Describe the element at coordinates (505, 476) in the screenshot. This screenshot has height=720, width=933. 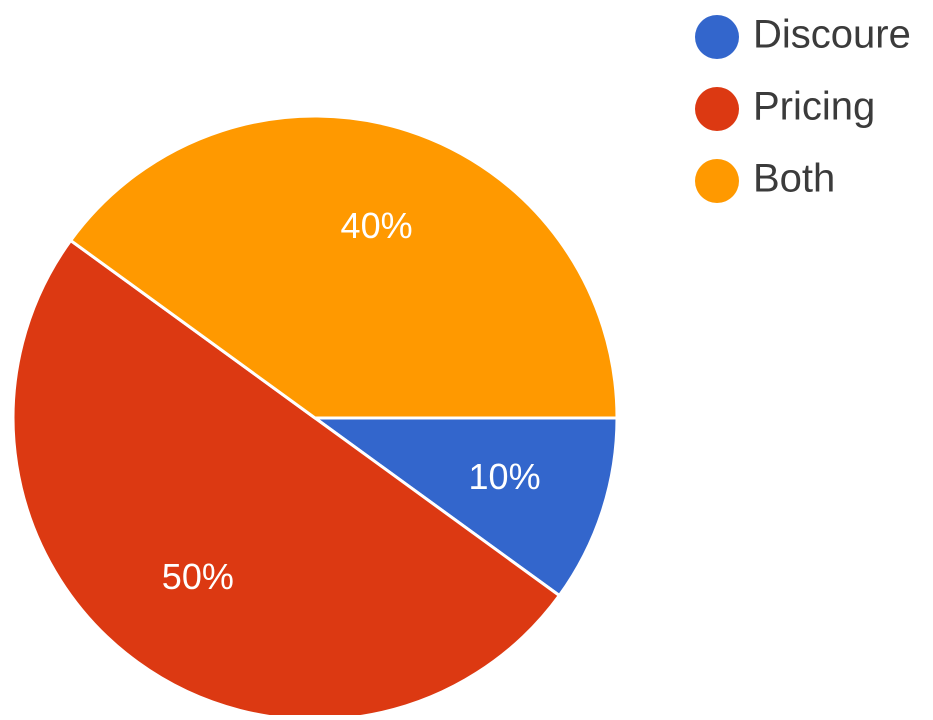
I see `slice-value-label: 10%` at that location.